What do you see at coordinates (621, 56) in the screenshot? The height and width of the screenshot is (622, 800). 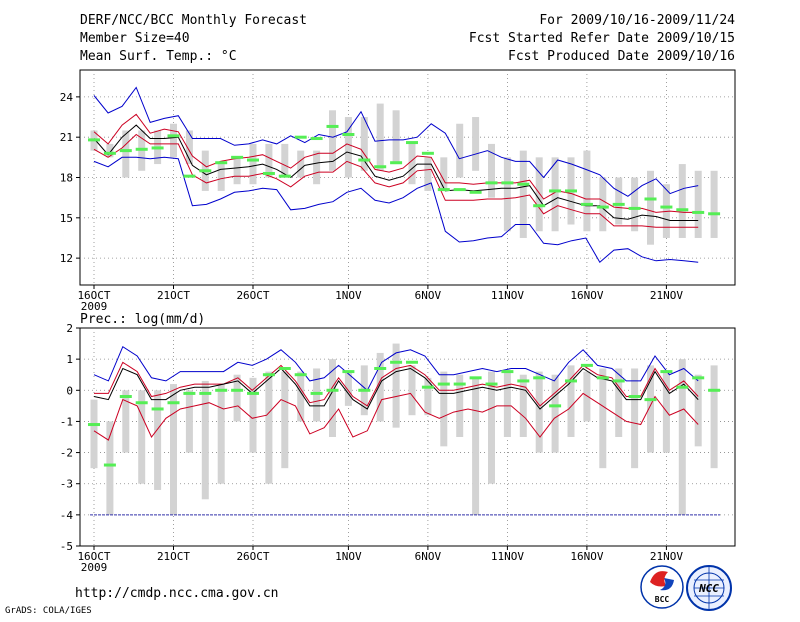 I see `header-produced-date: Fcst Produced Date 2009/10/16` at bounding box center [621, 56].